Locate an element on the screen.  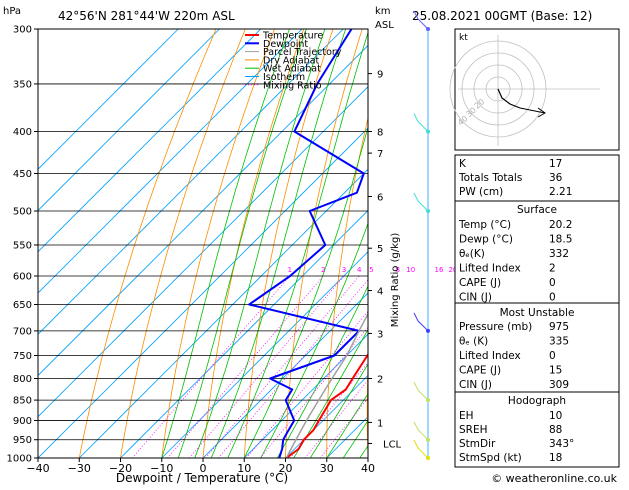
index-row-label: K is located at coordinates (463, 164).